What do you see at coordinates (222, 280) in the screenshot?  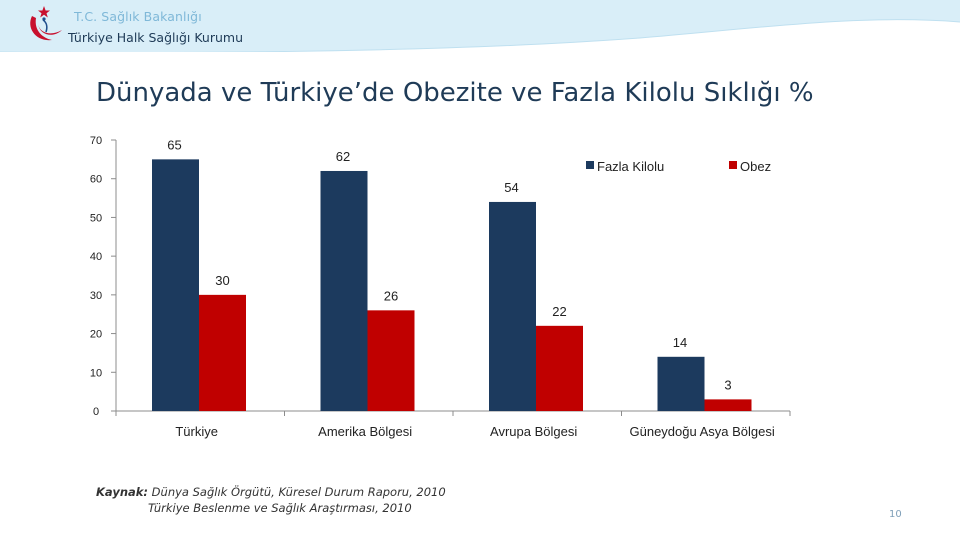 I see `bar-value-label: 30` at bounding box center [222, 280].